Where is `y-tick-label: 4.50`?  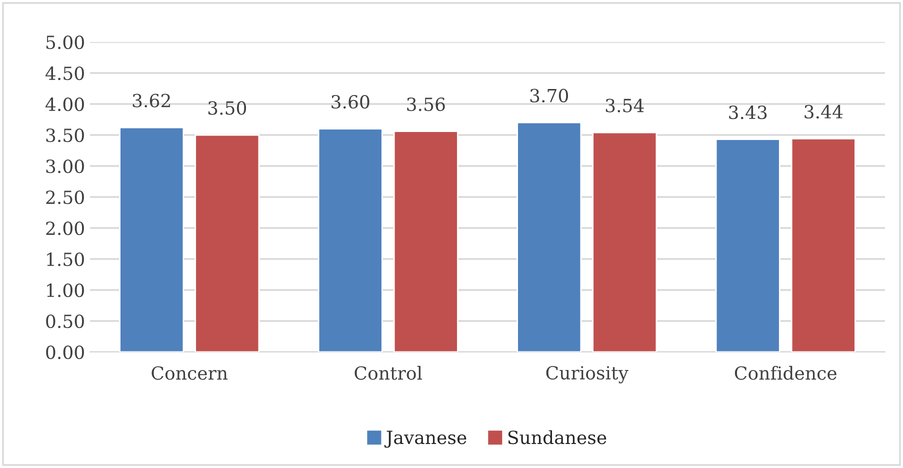 y-tick-label: 4.50 is located at coordinates (64, 73).